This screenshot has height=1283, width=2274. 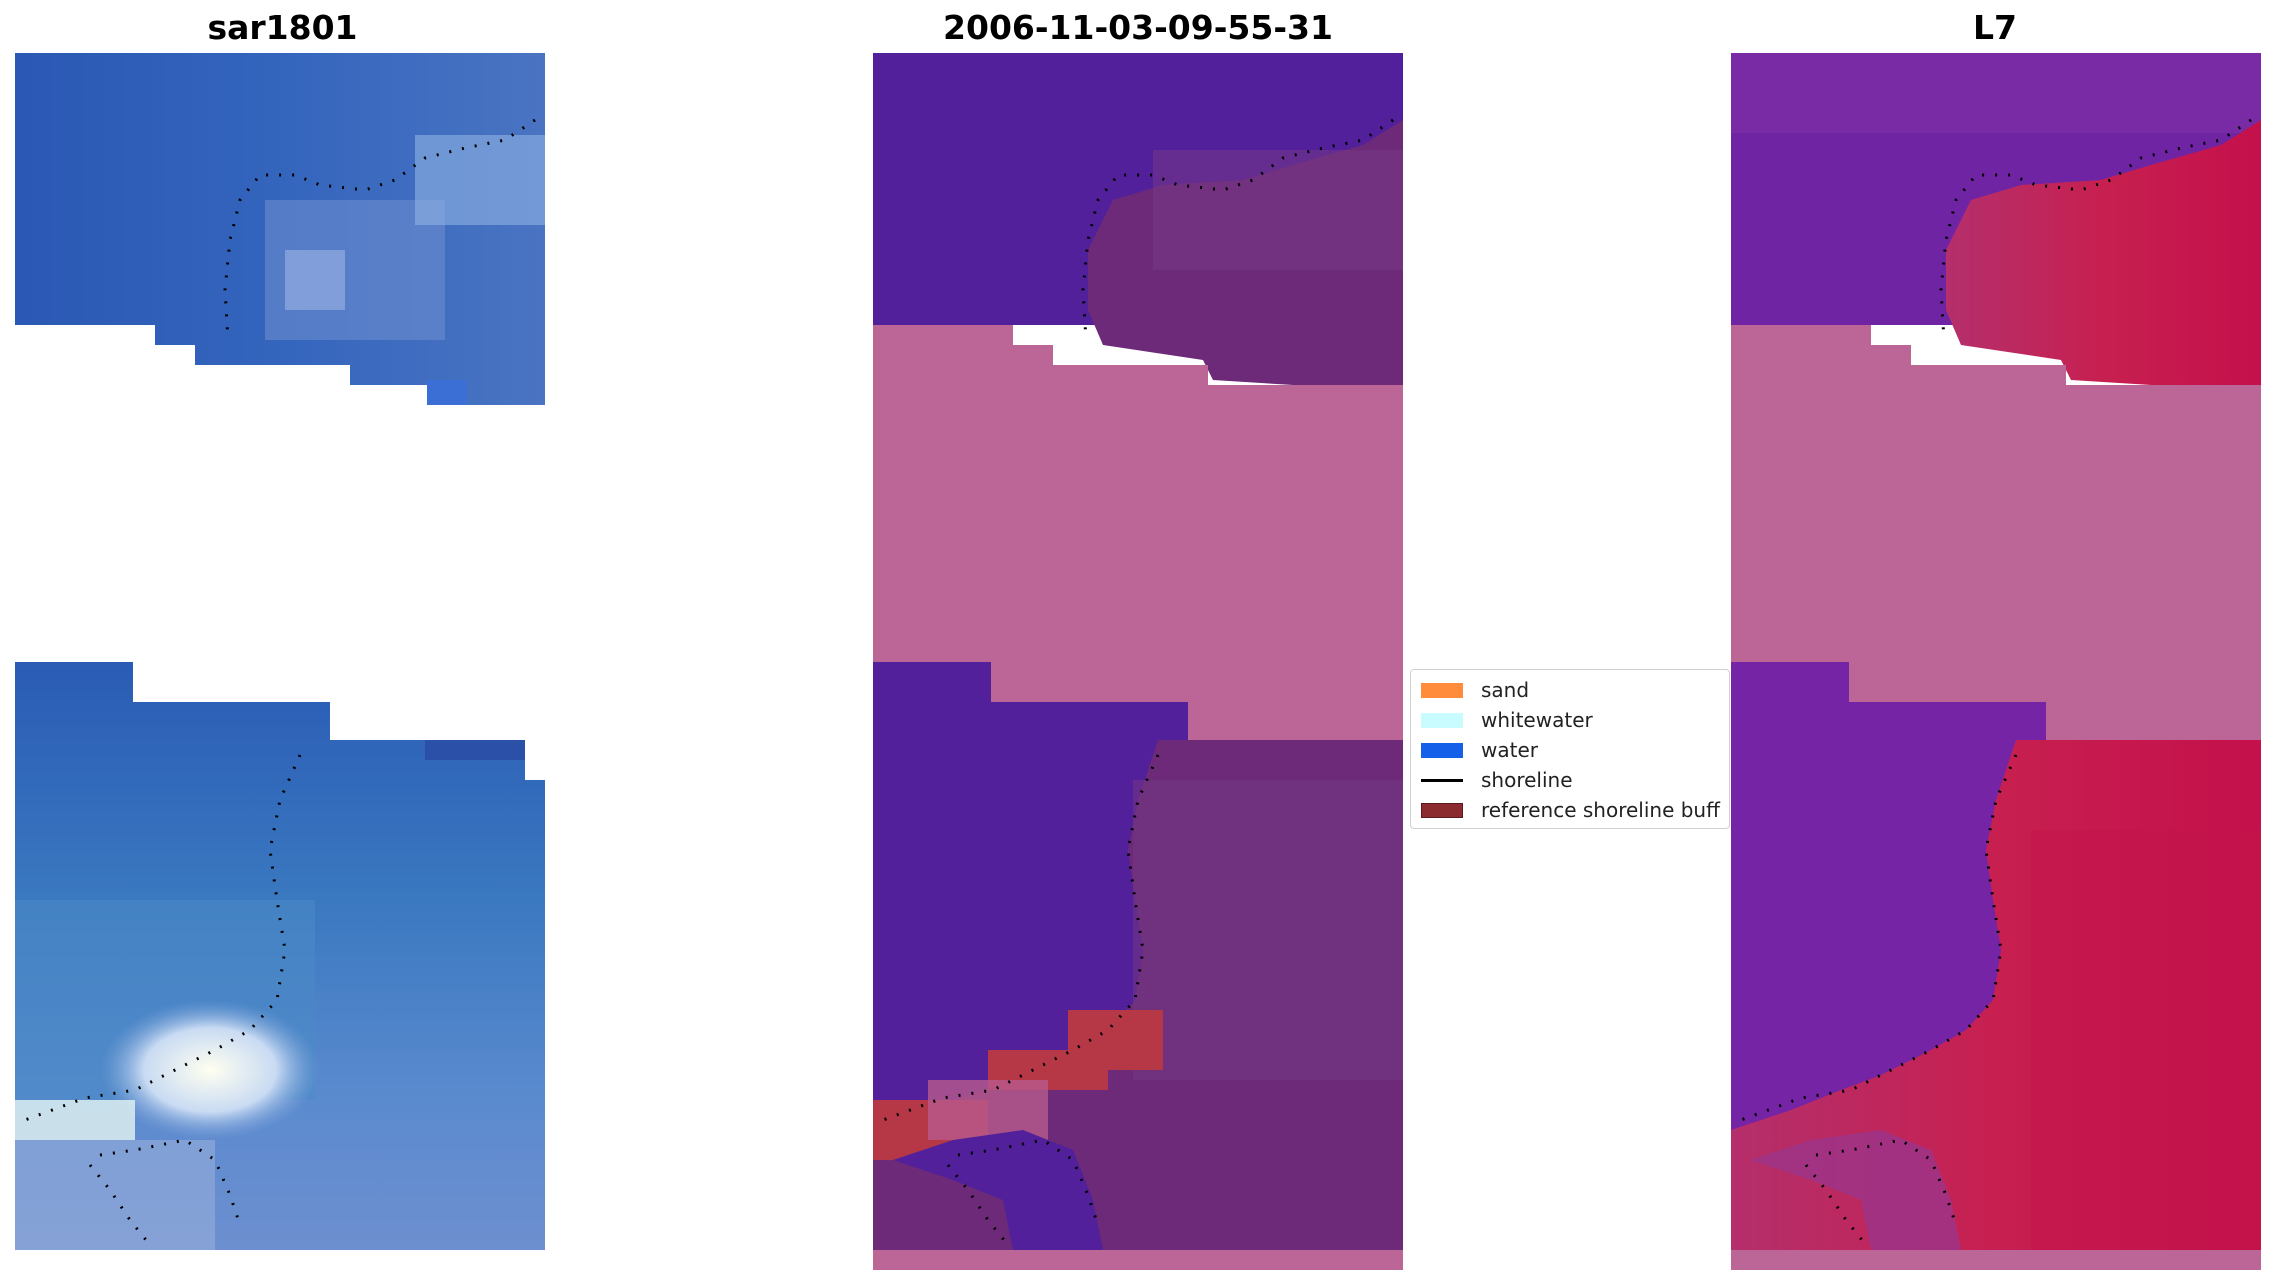 I want to click on legend-line-shoreline, so click(x=1442, y=780).